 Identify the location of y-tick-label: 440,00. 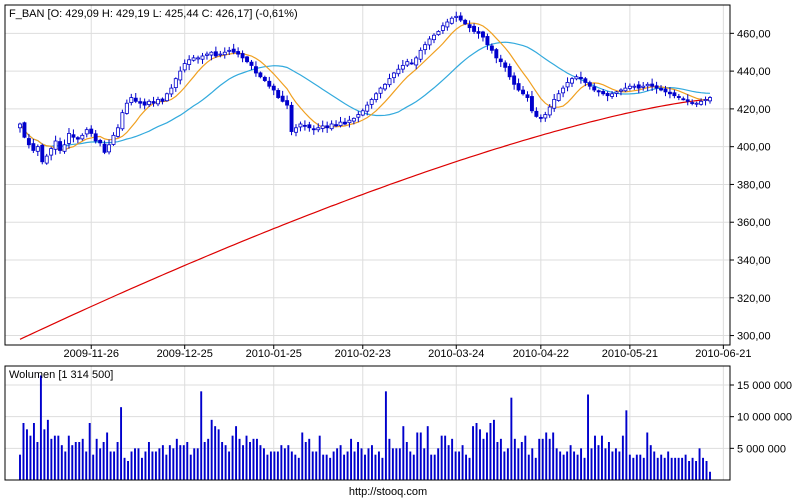
(754, 72).